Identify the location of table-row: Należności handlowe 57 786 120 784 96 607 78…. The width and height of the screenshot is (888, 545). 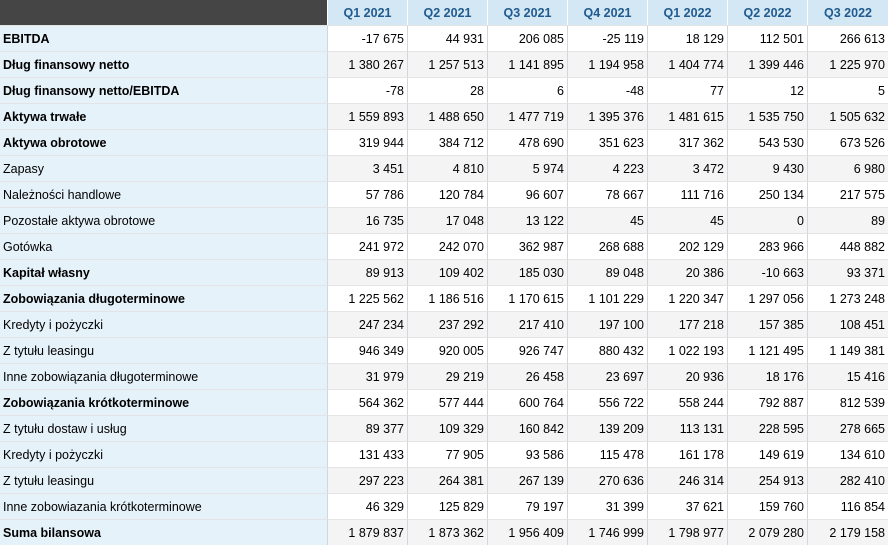
(444, 194).